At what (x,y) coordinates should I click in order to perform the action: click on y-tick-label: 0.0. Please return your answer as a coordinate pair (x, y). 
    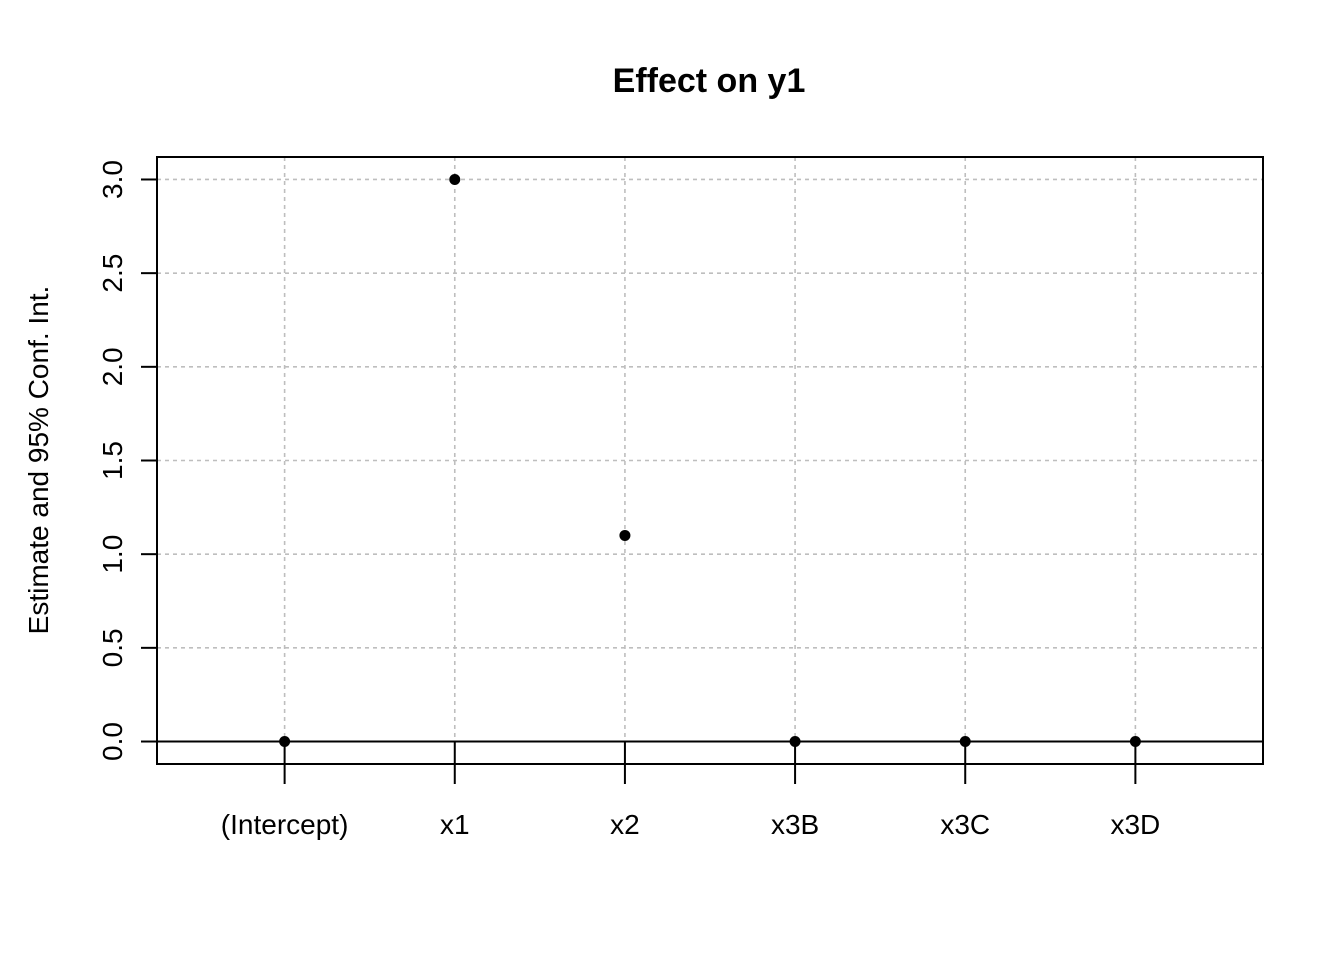
    Looking at the image, I should click on (112, 741).